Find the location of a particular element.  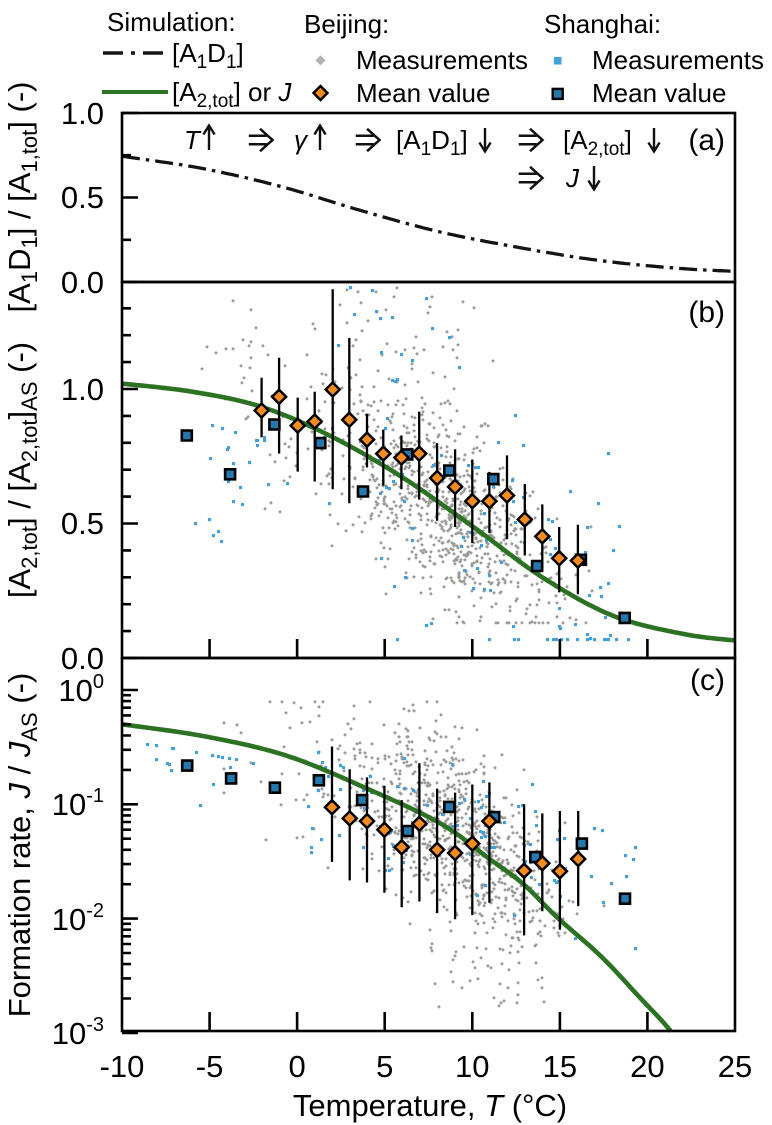

svg-text: 0 is located at coordinates (296, 1066).